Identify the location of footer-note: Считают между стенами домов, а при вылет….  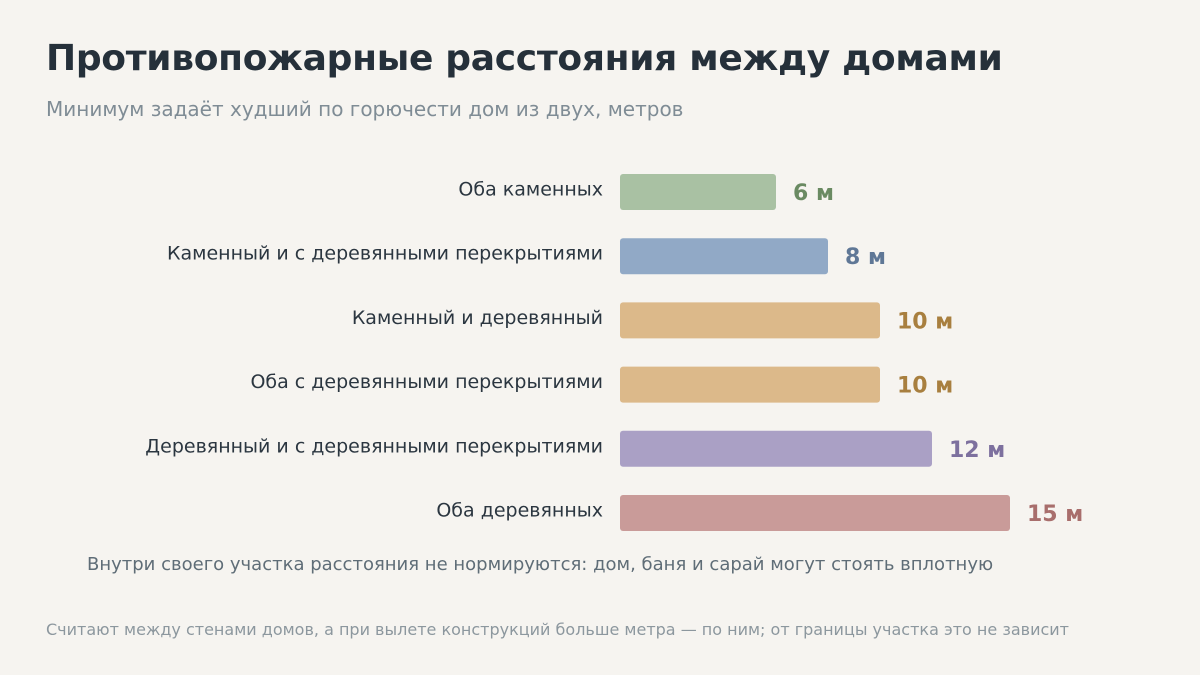
(557, 629).